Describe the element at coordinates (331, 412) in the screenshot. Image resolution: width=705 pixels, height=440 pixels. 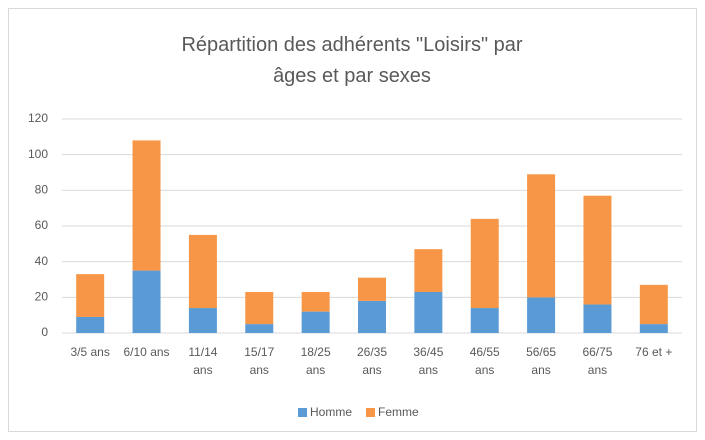
I see `legend-label: Homme` at that location.